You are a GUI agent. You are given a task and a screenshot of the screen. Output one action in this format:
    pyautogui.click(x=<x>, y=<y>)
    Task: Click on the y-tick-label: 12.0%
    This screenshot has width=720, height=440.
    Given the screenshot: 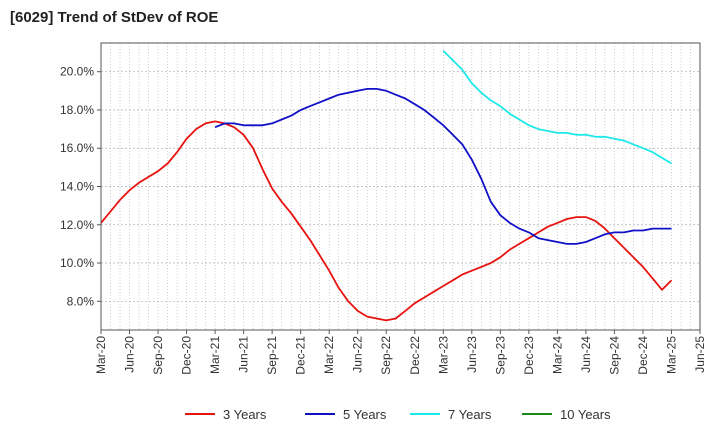 What is the action you would take?
    pyautogui.click(x=77, y=225)
    